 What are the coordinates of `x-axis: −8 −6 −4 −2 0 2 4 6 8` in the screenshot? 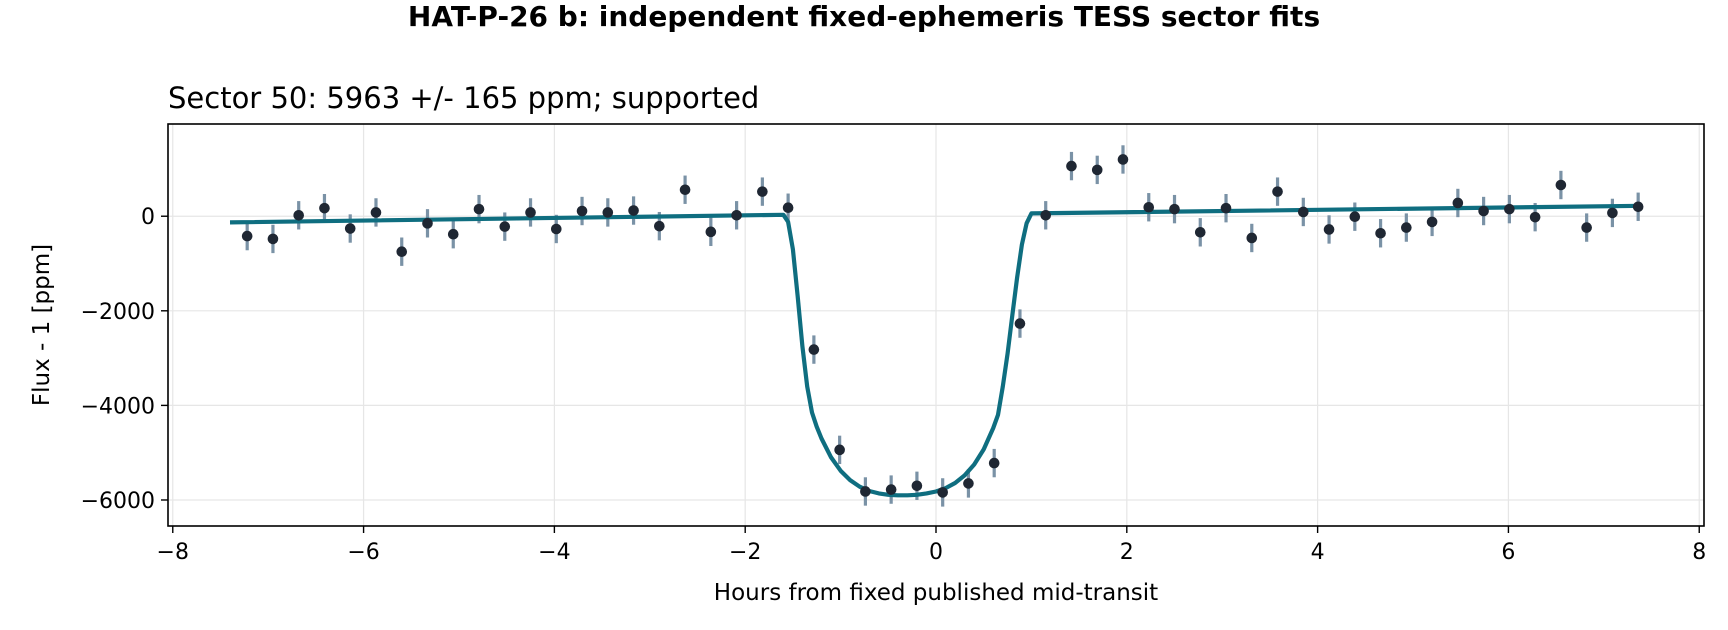 It's located at (931, 545).